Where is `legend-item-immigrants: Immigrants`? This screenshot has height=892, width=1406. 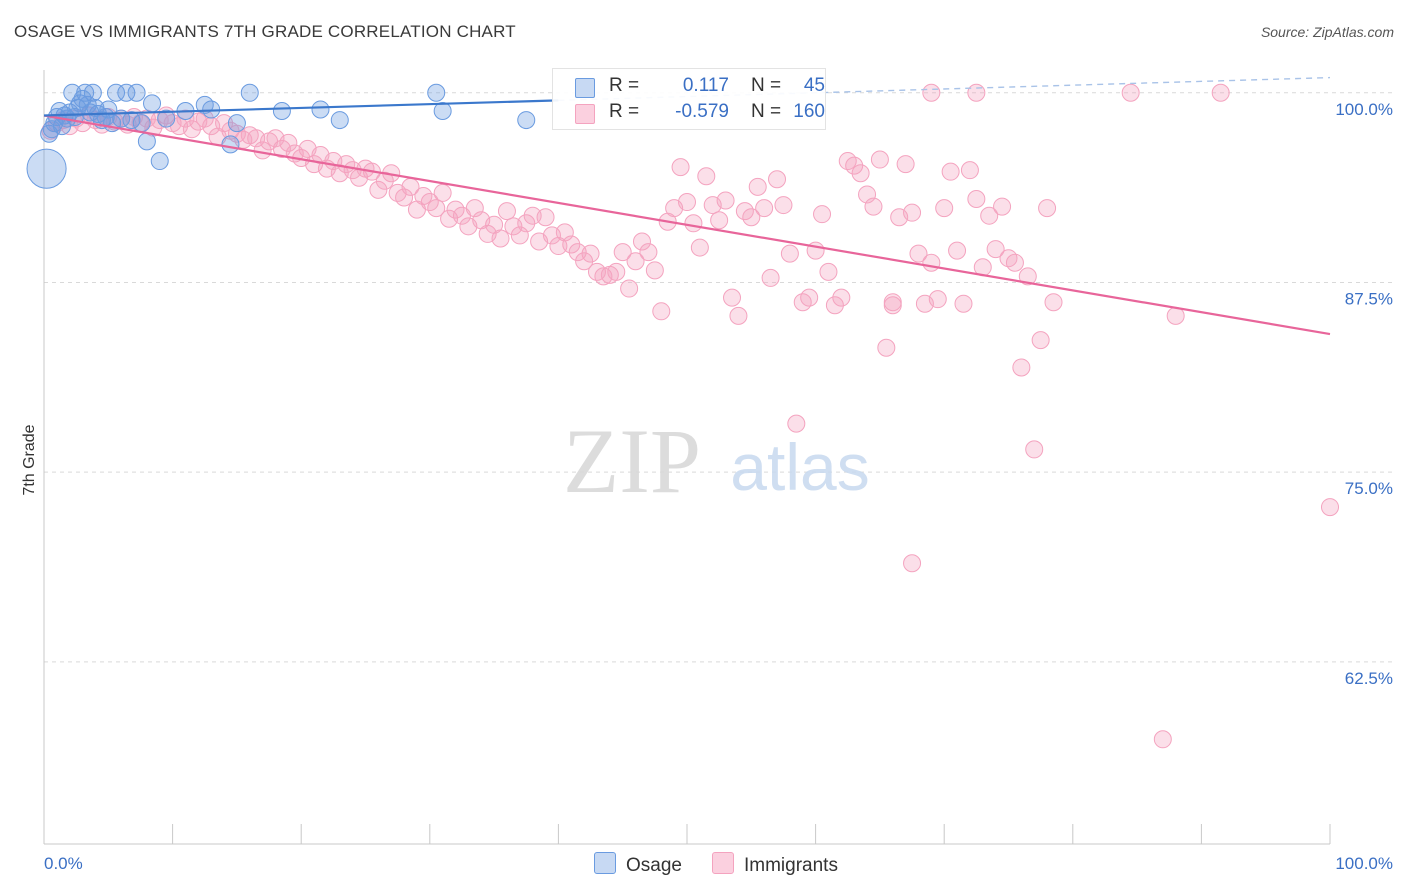 legend-item-immigrants: Immigrants is located at coordinates (775, 864).